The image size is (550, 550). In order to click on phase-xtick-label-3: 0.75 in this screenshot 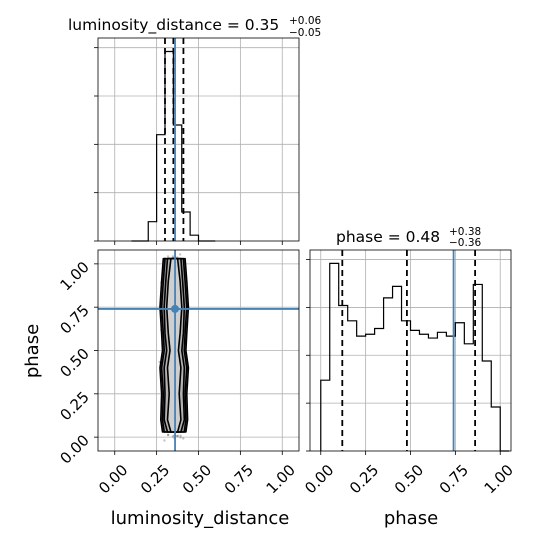, I will do `click(454, 479)`.